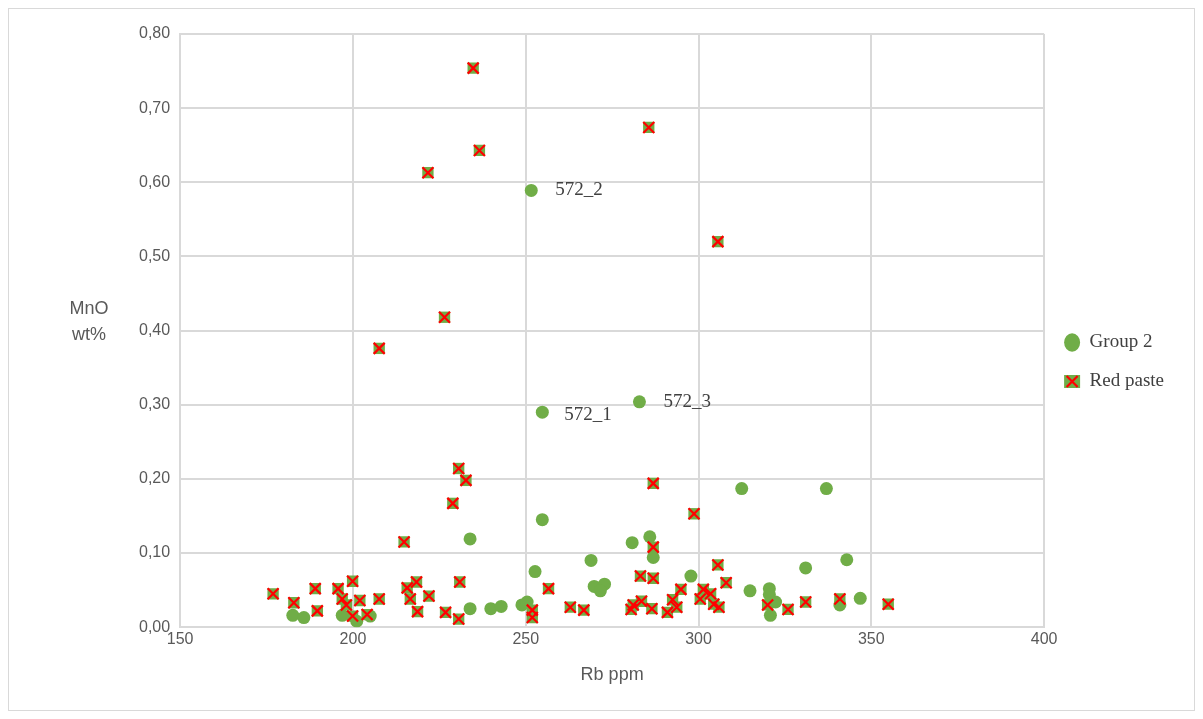  I want to click on x-tick-label: 200, so click(353, 639).